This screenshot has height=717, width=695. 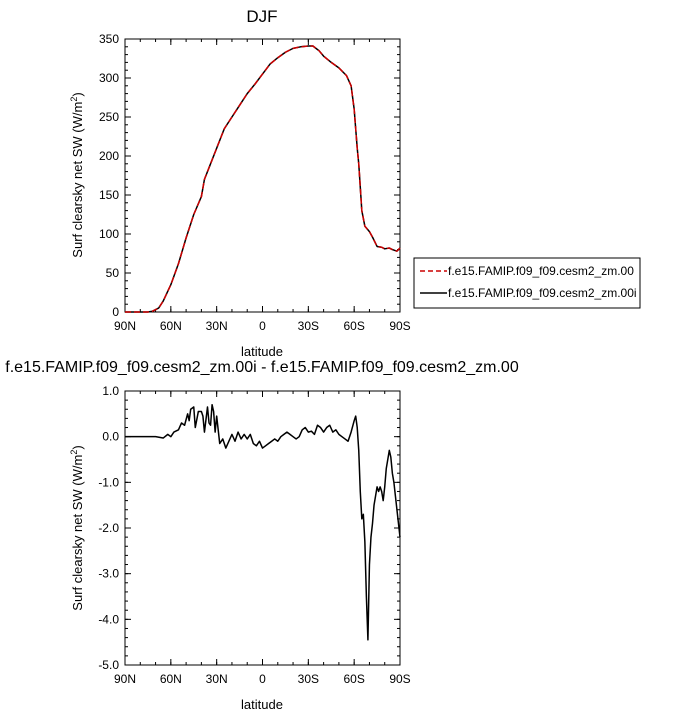 What do you see at coordinates (108, 528) in the screenshot?
I see `bottom-y-tick-label: -2.0` at bounding box center [108, 528].